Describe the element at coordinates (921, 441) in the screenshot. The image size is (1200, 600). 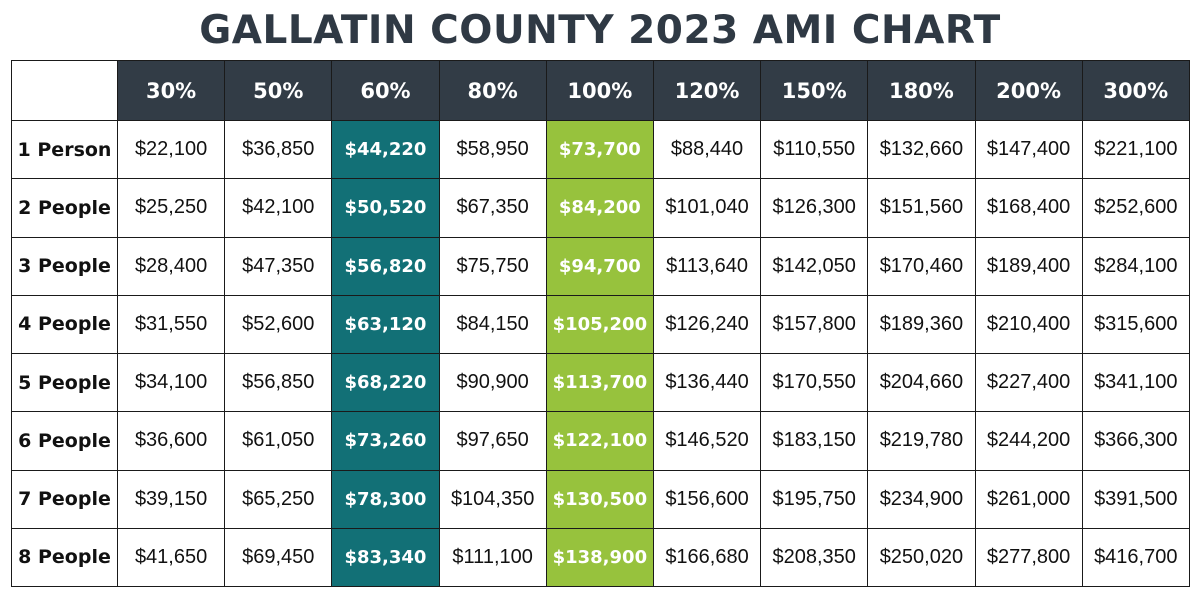
I see `table-cell: $219,780` at that location.